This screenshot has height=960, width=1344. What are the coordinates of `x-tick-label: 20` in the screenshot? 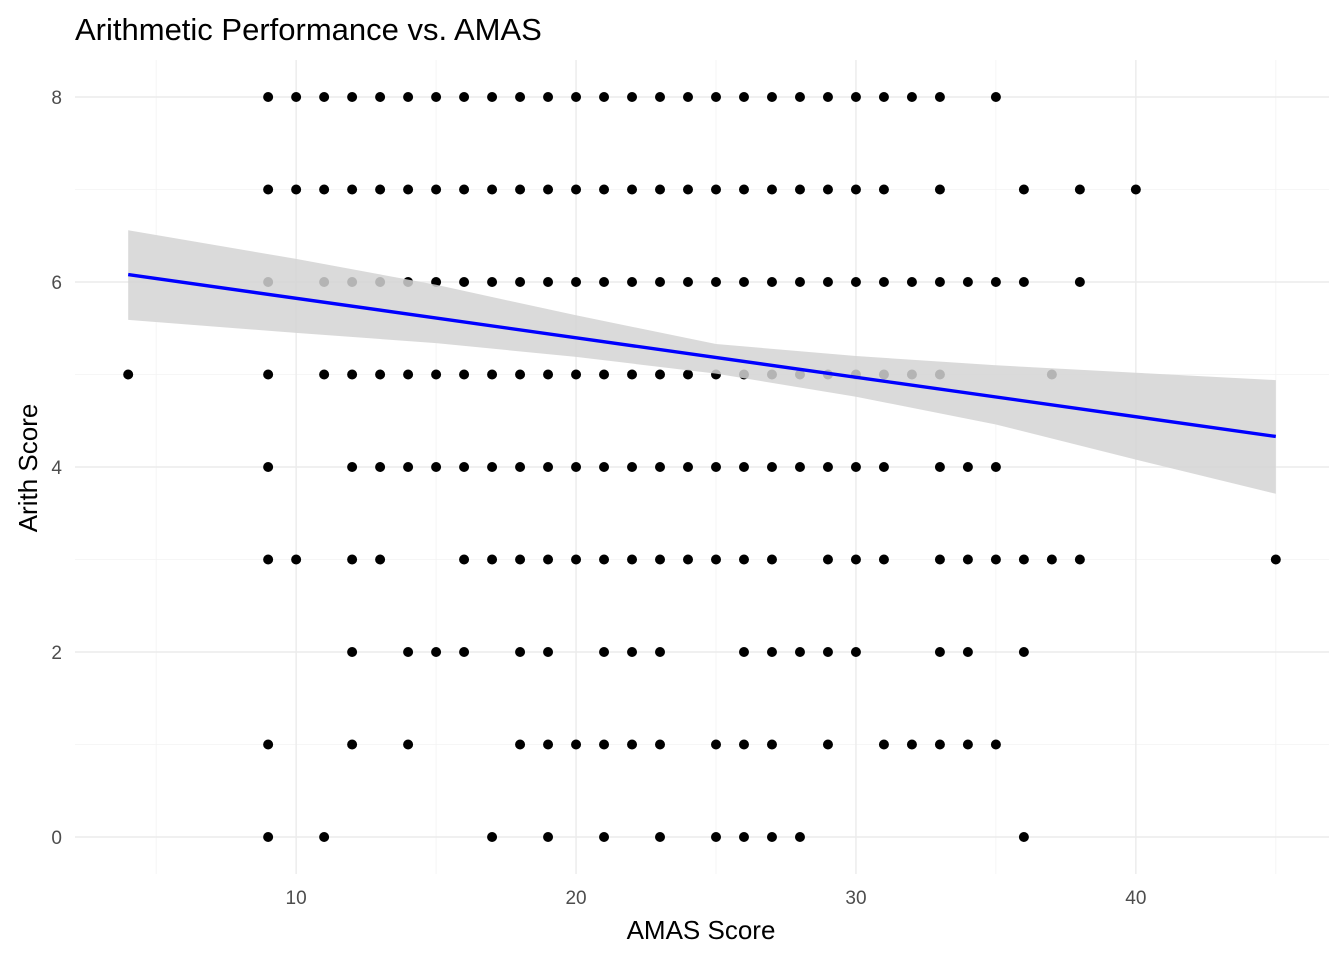 It's located at (575, 898).